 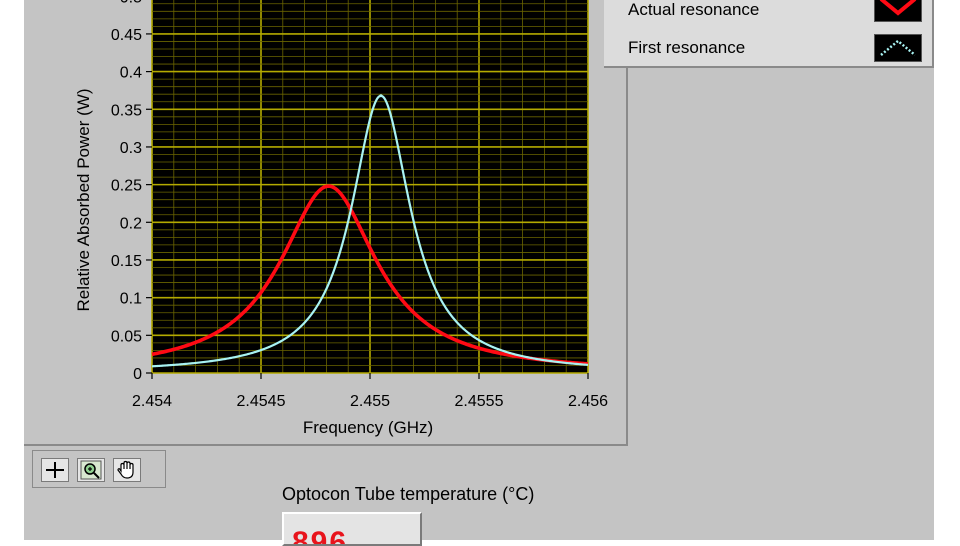 What do you see at coordinates (126, 35) in the screenshot?
I see `y-tick-label: 0.45` at bounding box center [126, 35].